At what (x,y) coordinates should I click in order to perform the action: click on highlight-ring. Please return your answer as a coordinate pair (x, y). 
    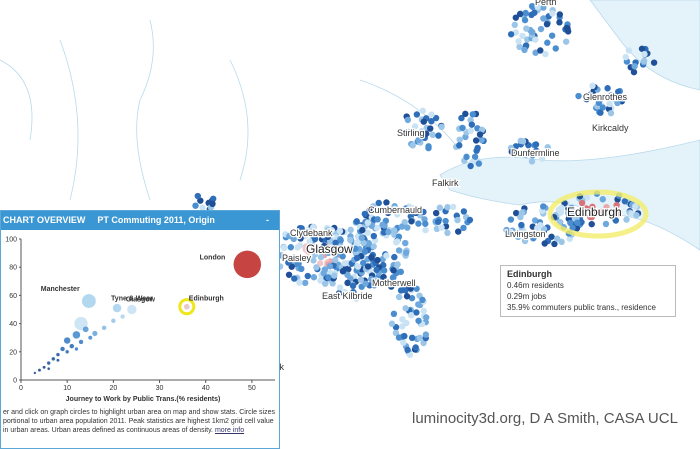
    Looking at the image, I should click on (598, 214).